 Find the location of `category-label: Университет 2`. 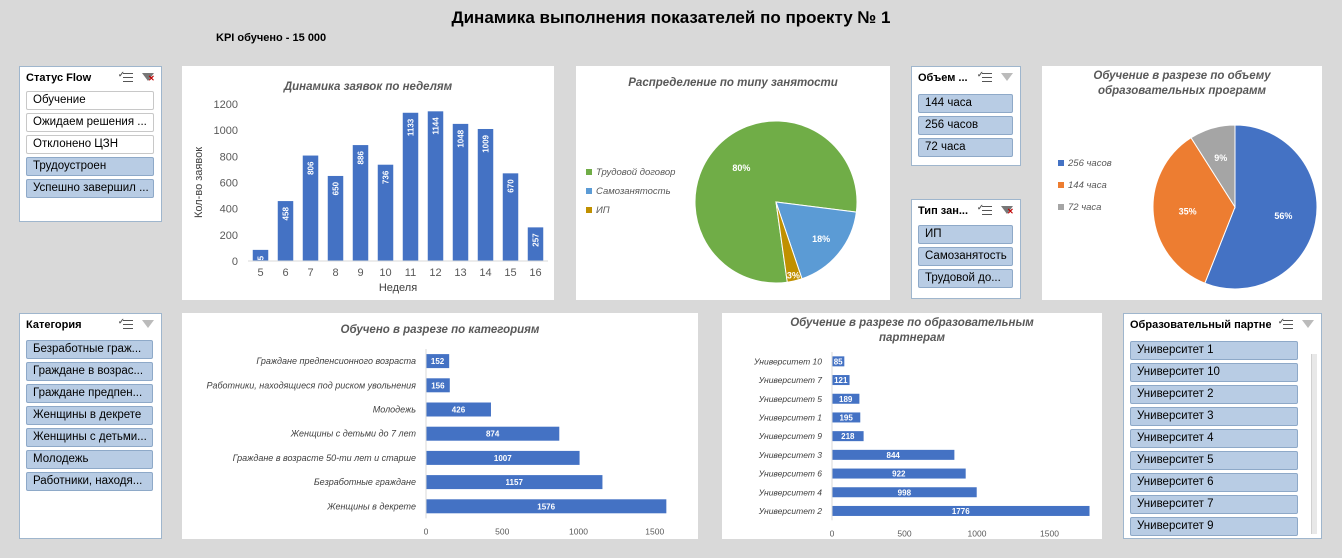

category-label: Университет 2 is located at coordinates (790, 511).